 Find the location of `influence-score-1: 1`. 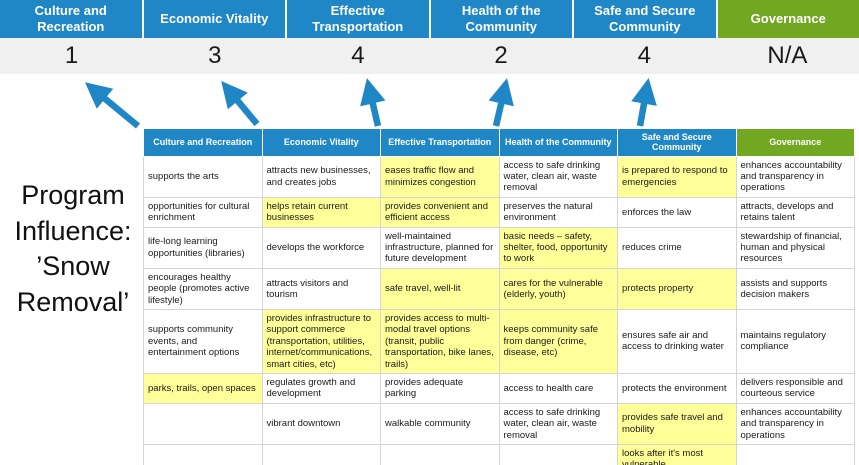

influence-score-1: 1 is located at coordinates (71, 55).